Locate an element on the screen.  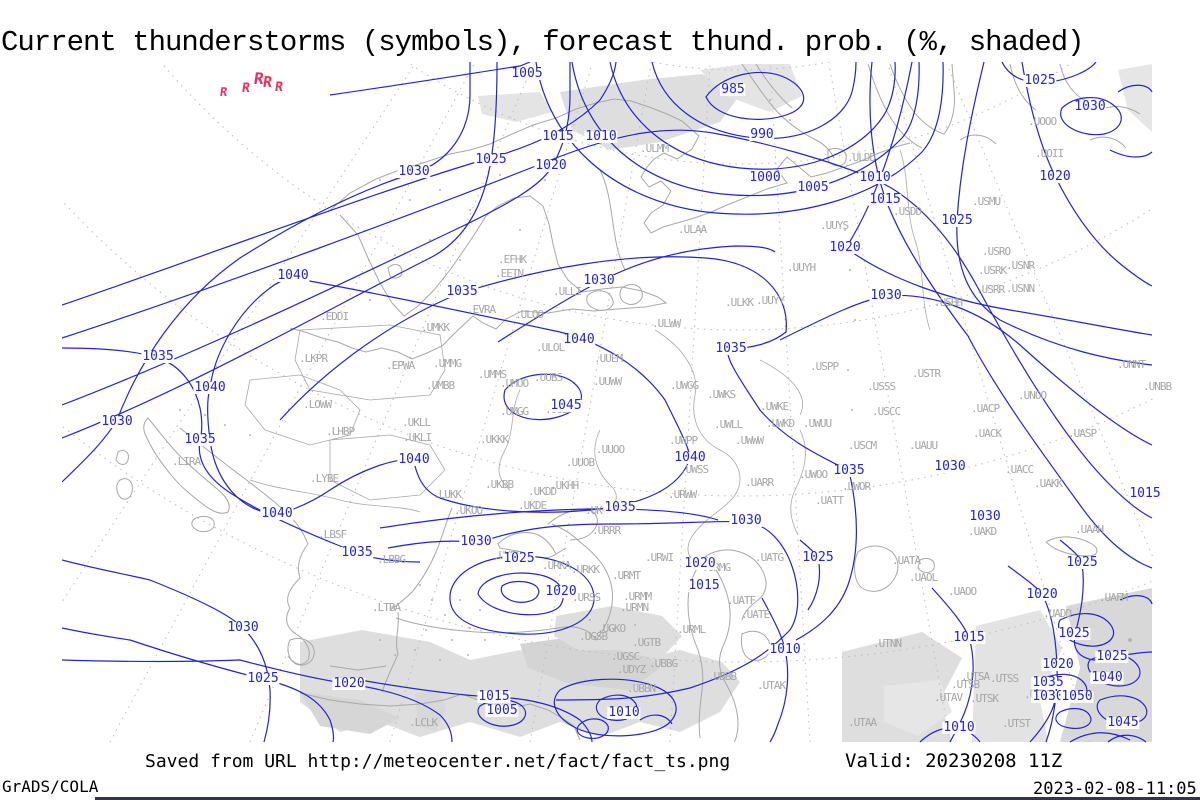
grads-credit-text: GrADS/COLA is located at coordinates (50, 786).